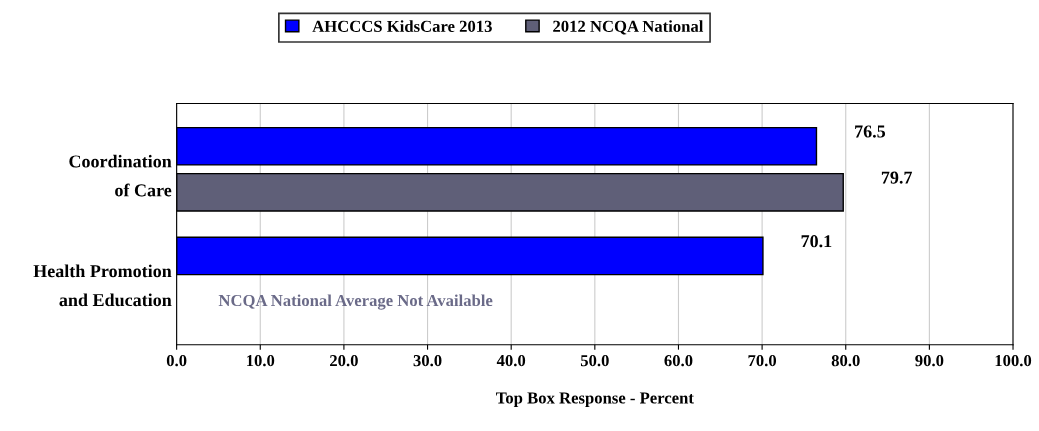  Describe the element at coordinates (1013, 361) in the screenshot. I see `x-tick-label: 100.0` at that location.